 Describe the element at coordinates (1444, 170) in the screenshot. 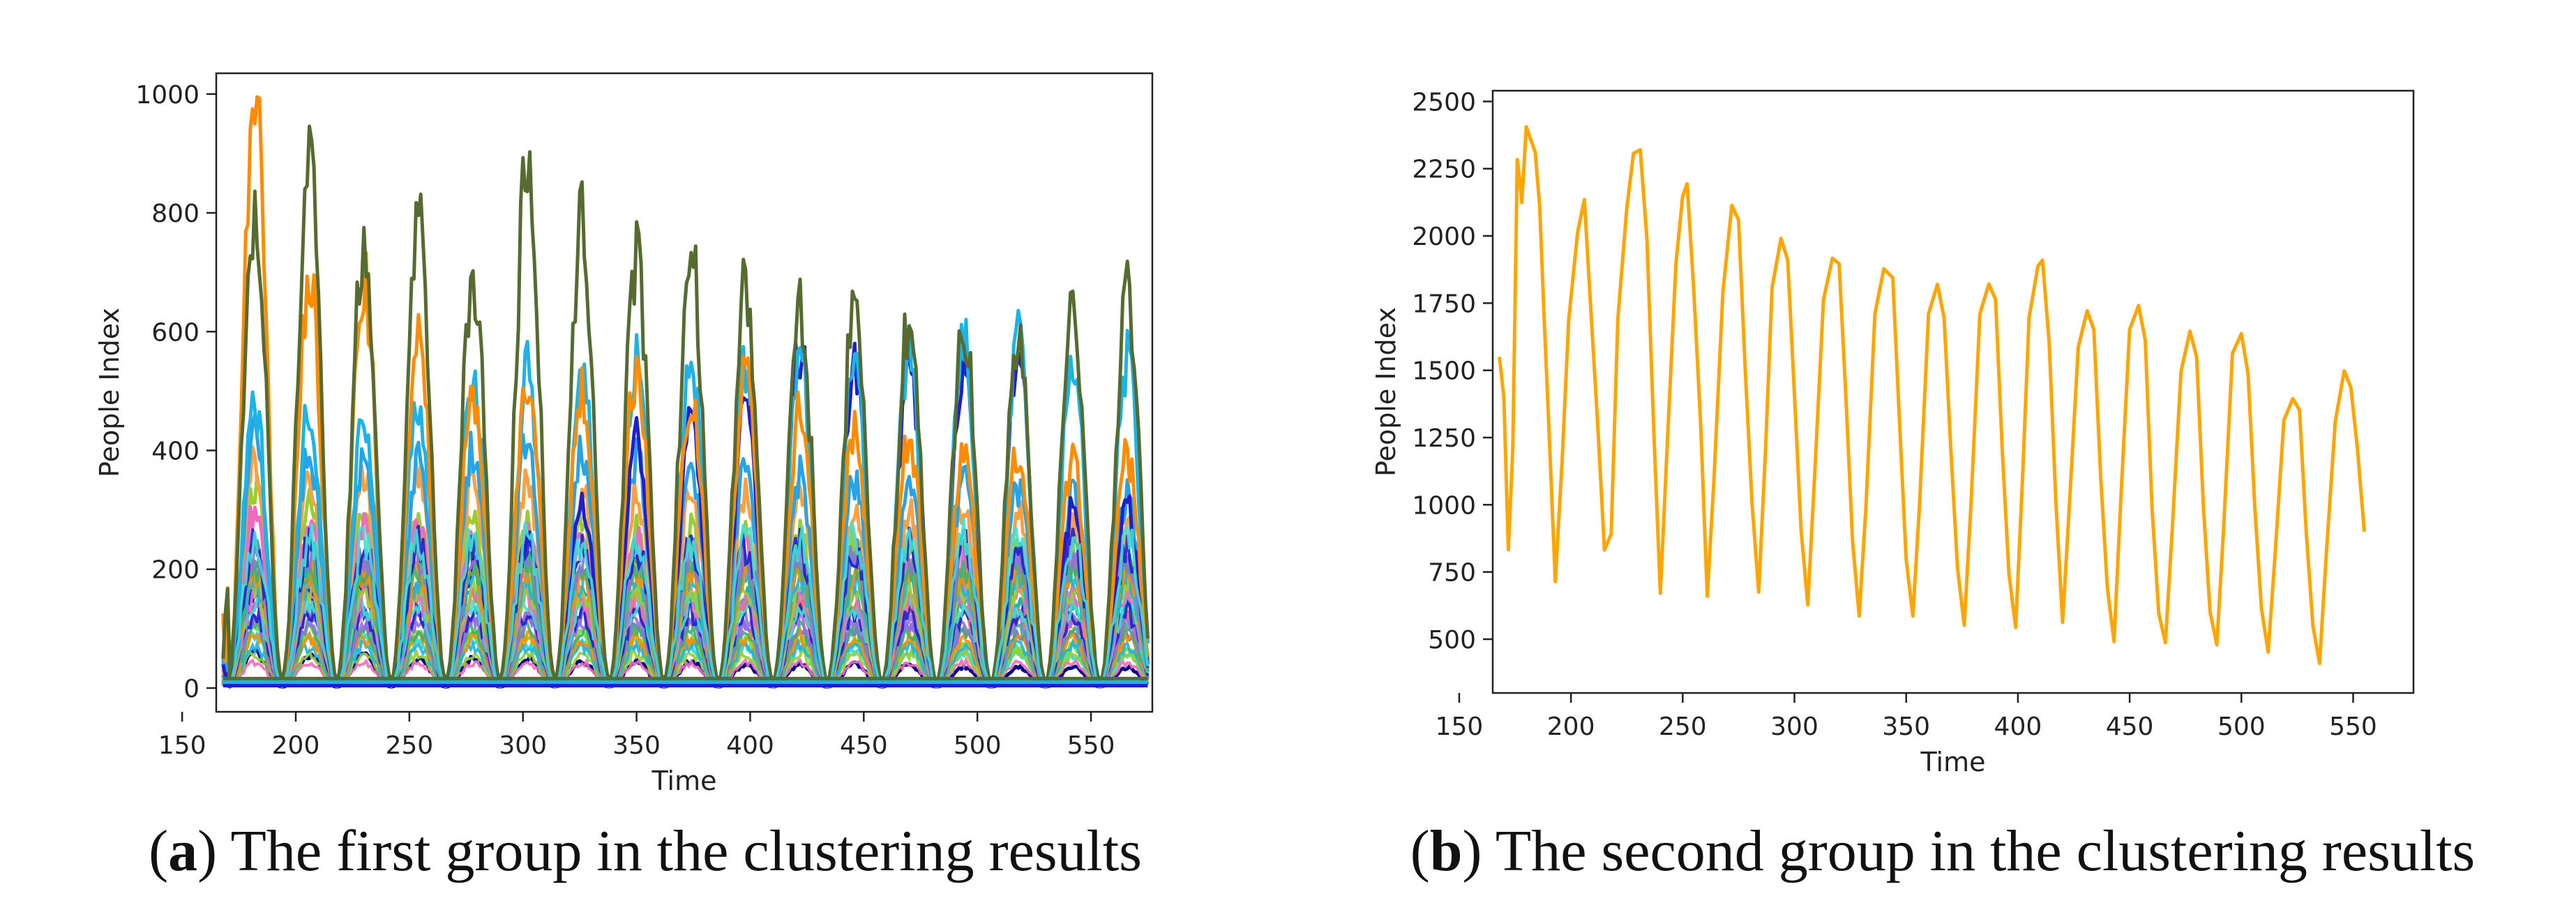

I see `y-tick-label-b-2250: 2250` at that location.